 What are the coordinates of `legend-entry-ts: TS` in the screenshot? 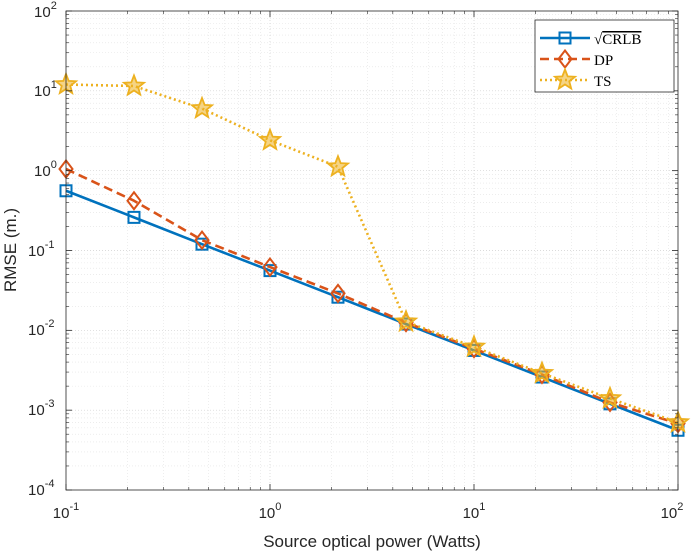 It's located at (603, 82).